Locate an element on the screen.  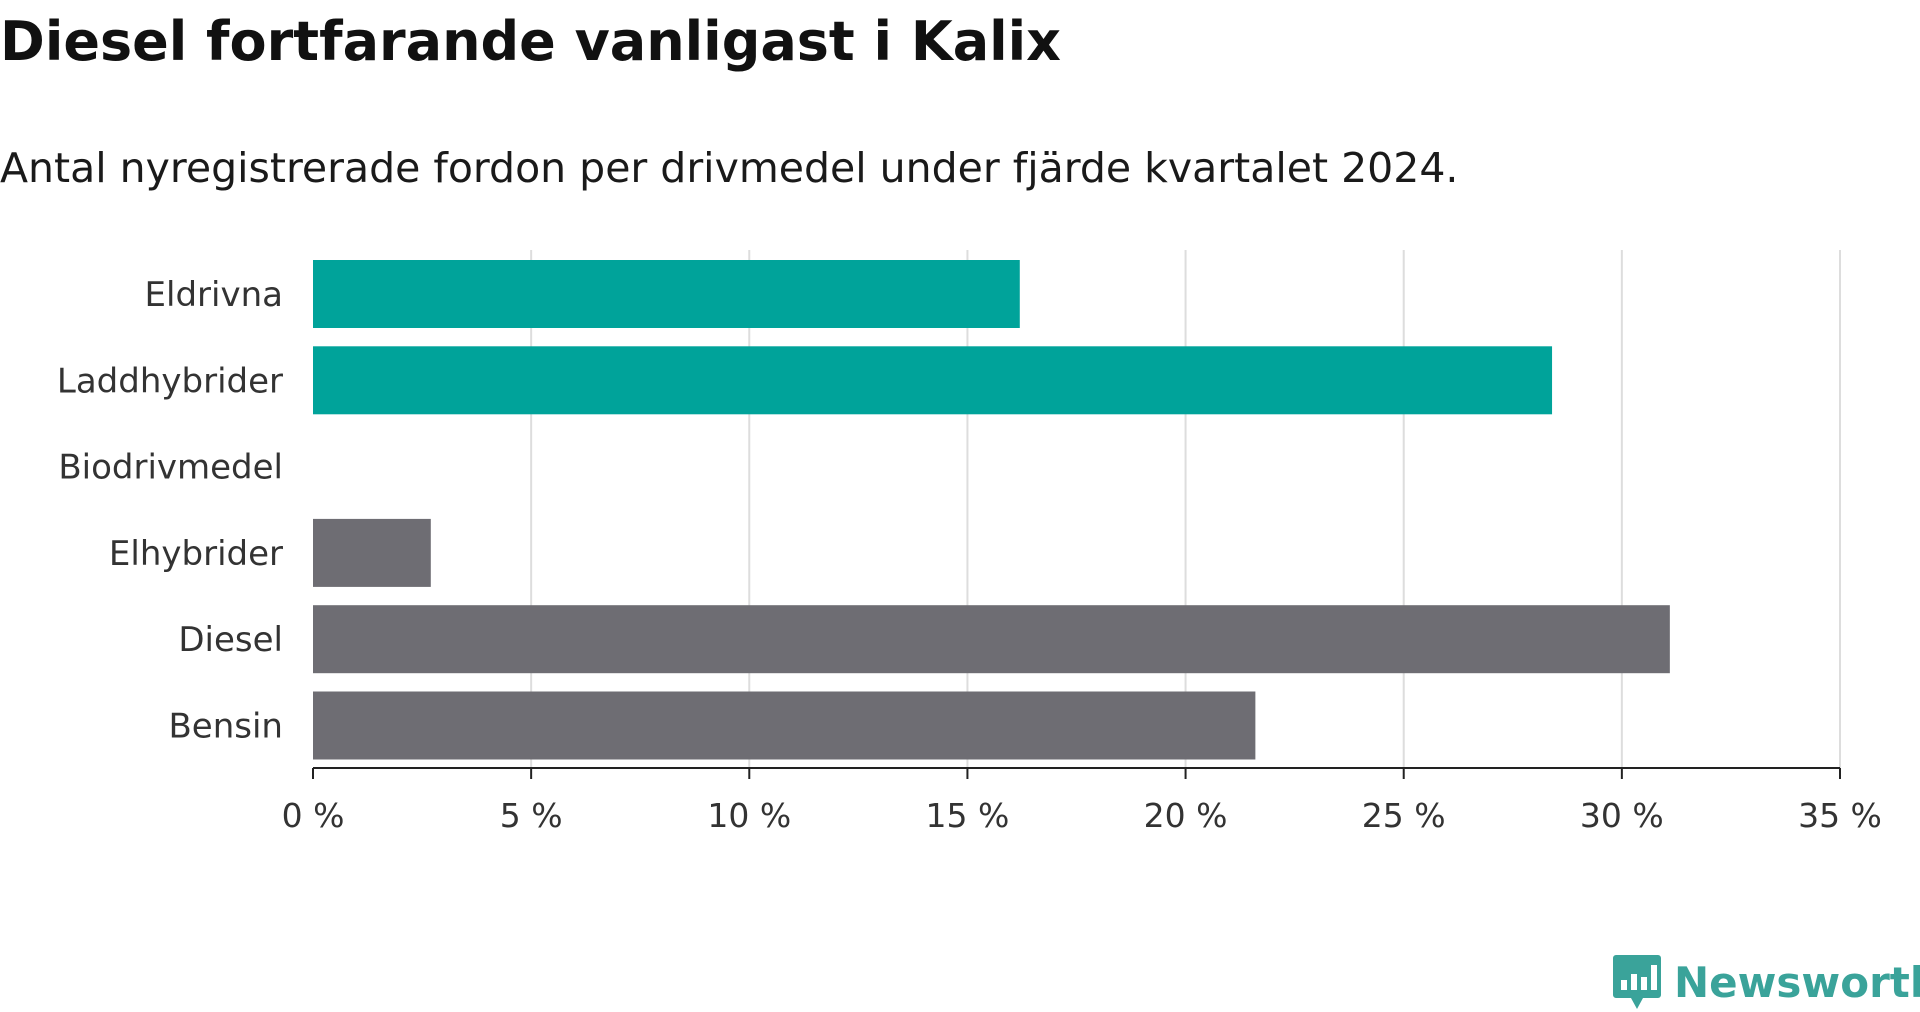
x-tick-label: 0 % is located at coordinates (313, 815).